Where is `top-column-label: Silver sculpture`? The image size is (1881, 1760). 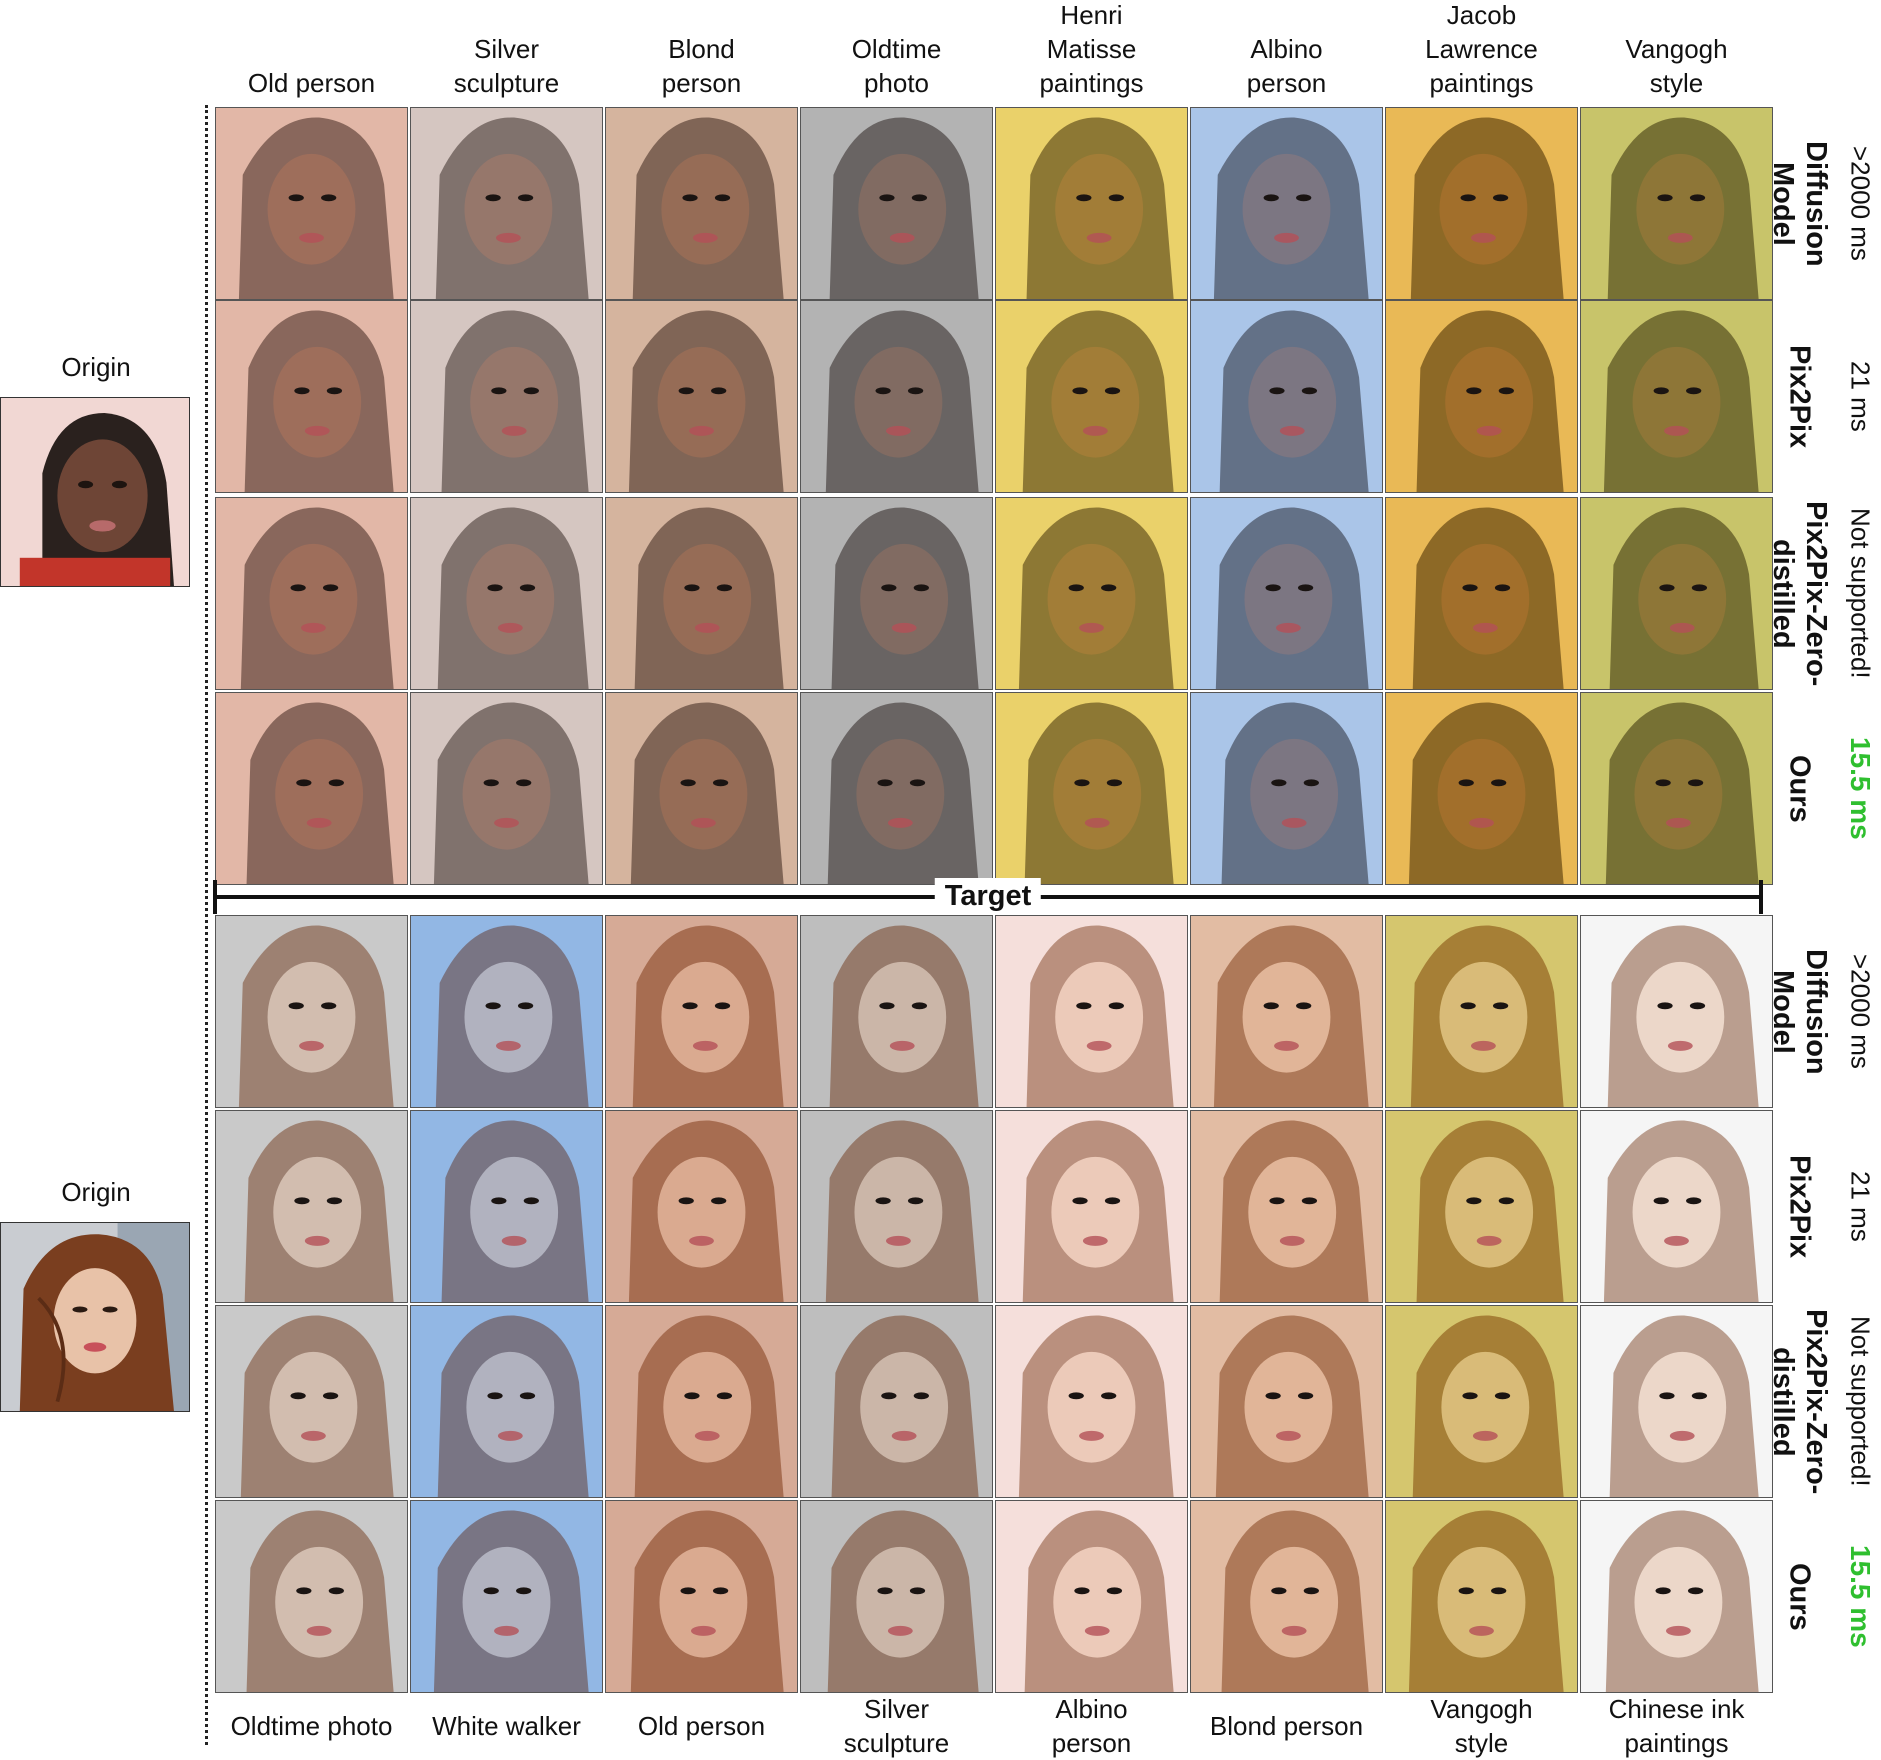 top-column-label: Silver sculpture is located at coordinates (506, 66).